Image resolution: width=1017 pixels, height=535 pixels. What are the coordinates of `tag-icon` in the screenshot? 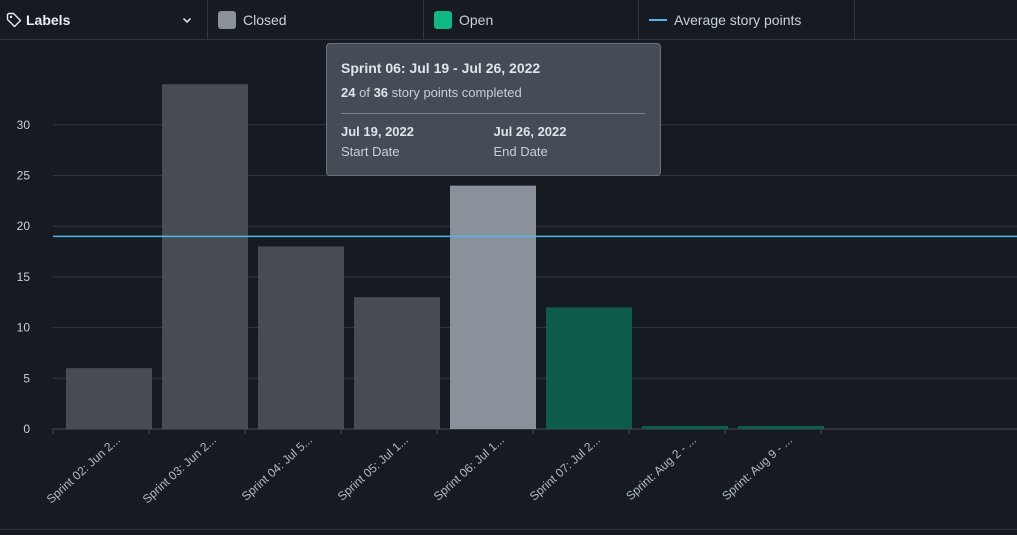 It's located at (14, 19).